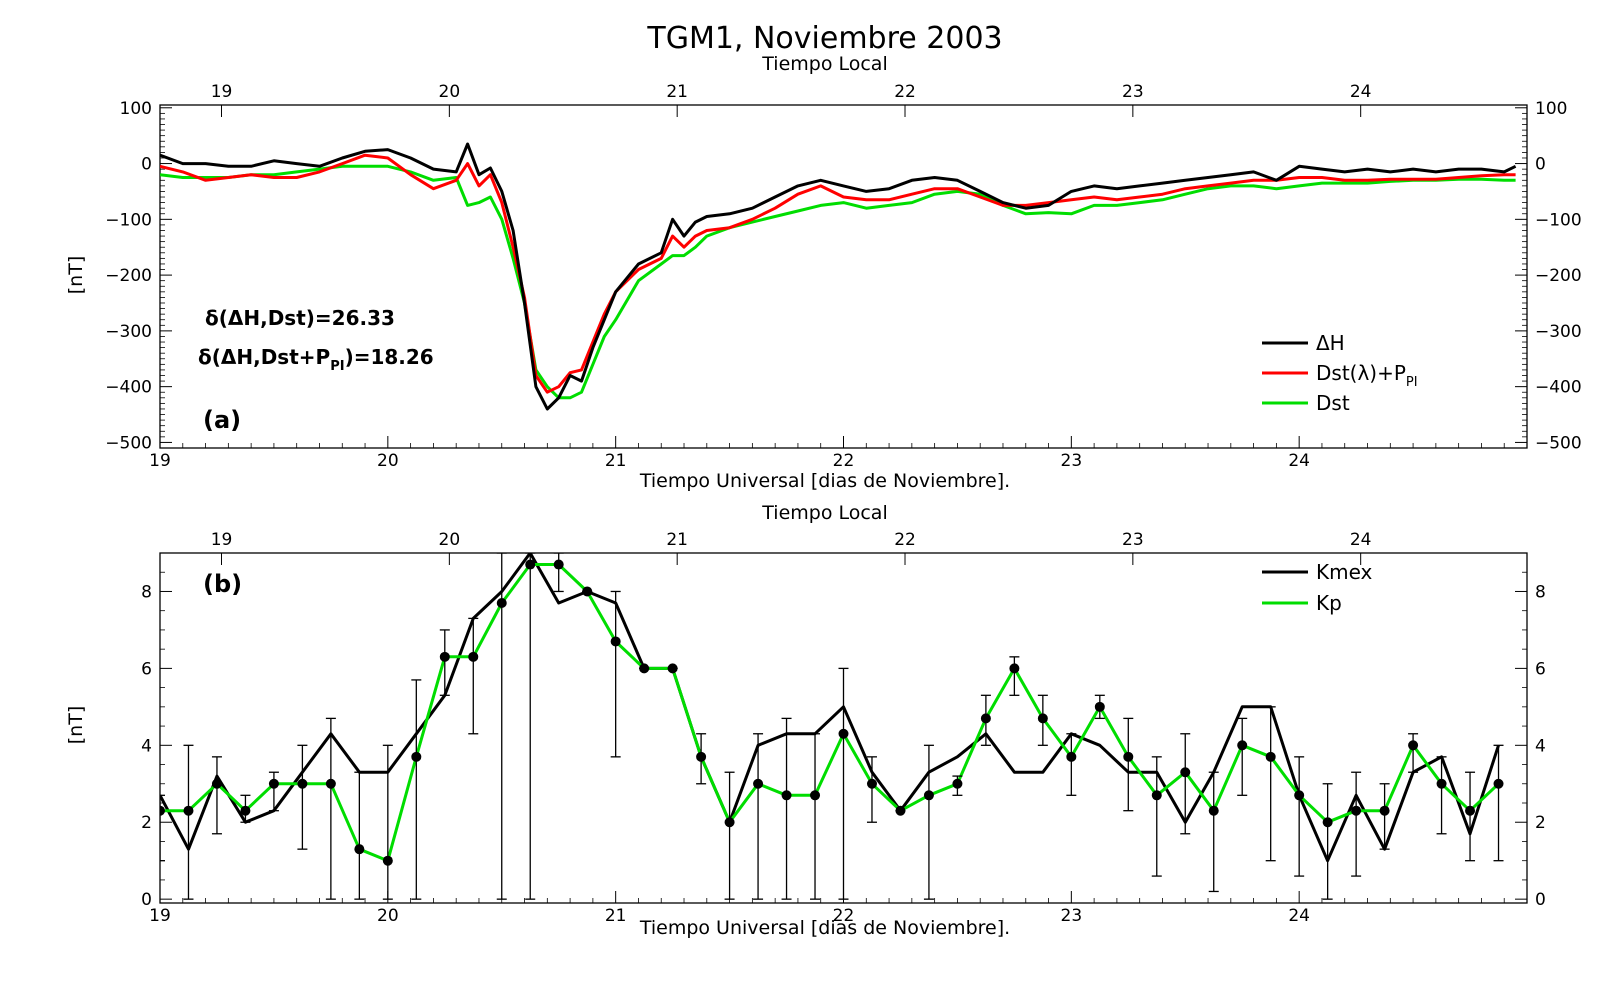  Describe the element at coordinates (824, 513) in the screenshot. I see `panel-b-top-axis-label: Tiempo Local` at that location.